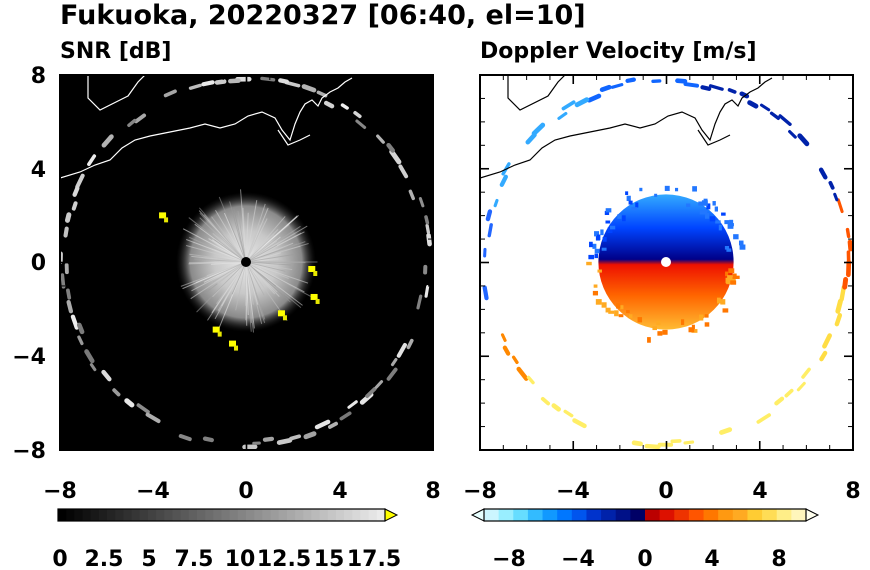 This screenshot has width=870, height=570. Describe the element at coordinates (432, 491) in the screenshot. I see `snr-x-tick-label: 8` at that location.